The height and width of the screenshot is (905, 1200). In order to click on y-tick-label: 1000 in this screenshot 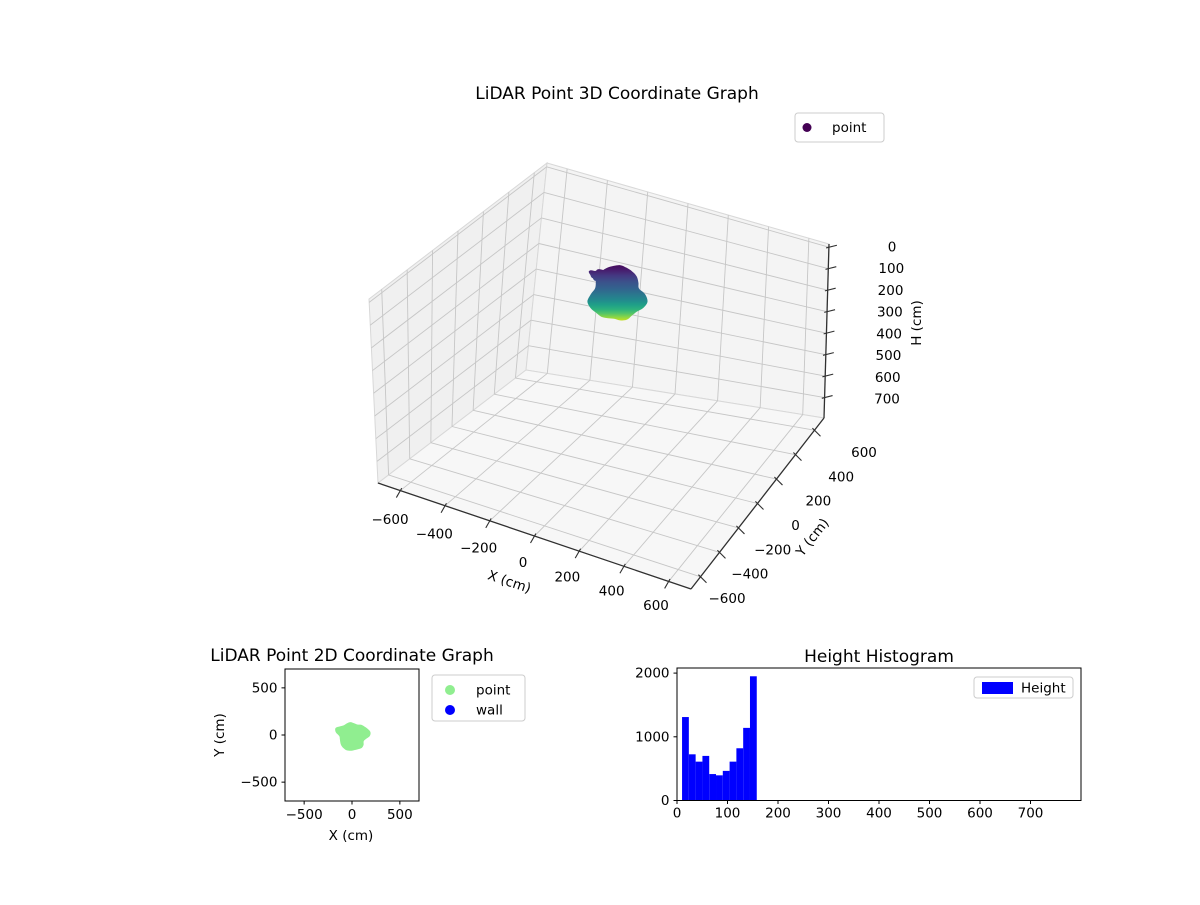, I will do `click(652, 737)`.